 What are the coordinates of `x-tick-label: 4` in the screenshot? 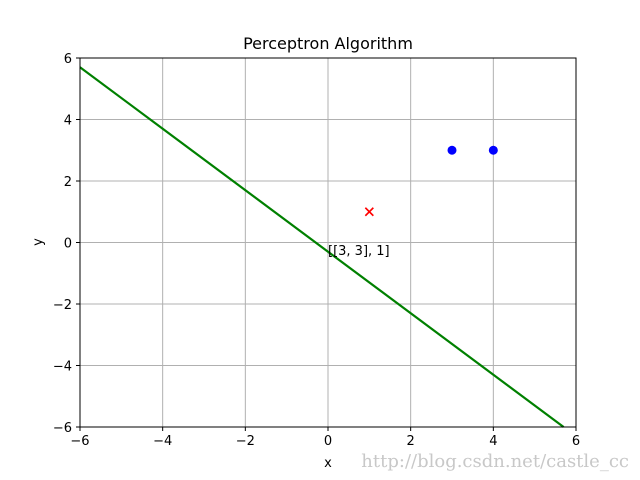 It's located at (493, 441).